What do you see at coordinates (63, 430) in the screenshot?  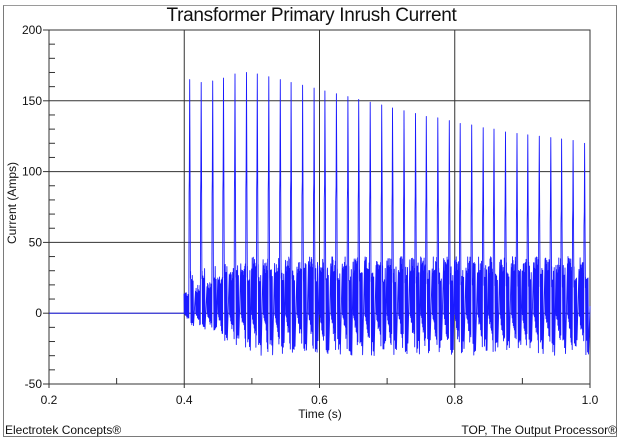 I see `footer-left-credit: Electrotek Concepts®` at bounding box center [63, 430].